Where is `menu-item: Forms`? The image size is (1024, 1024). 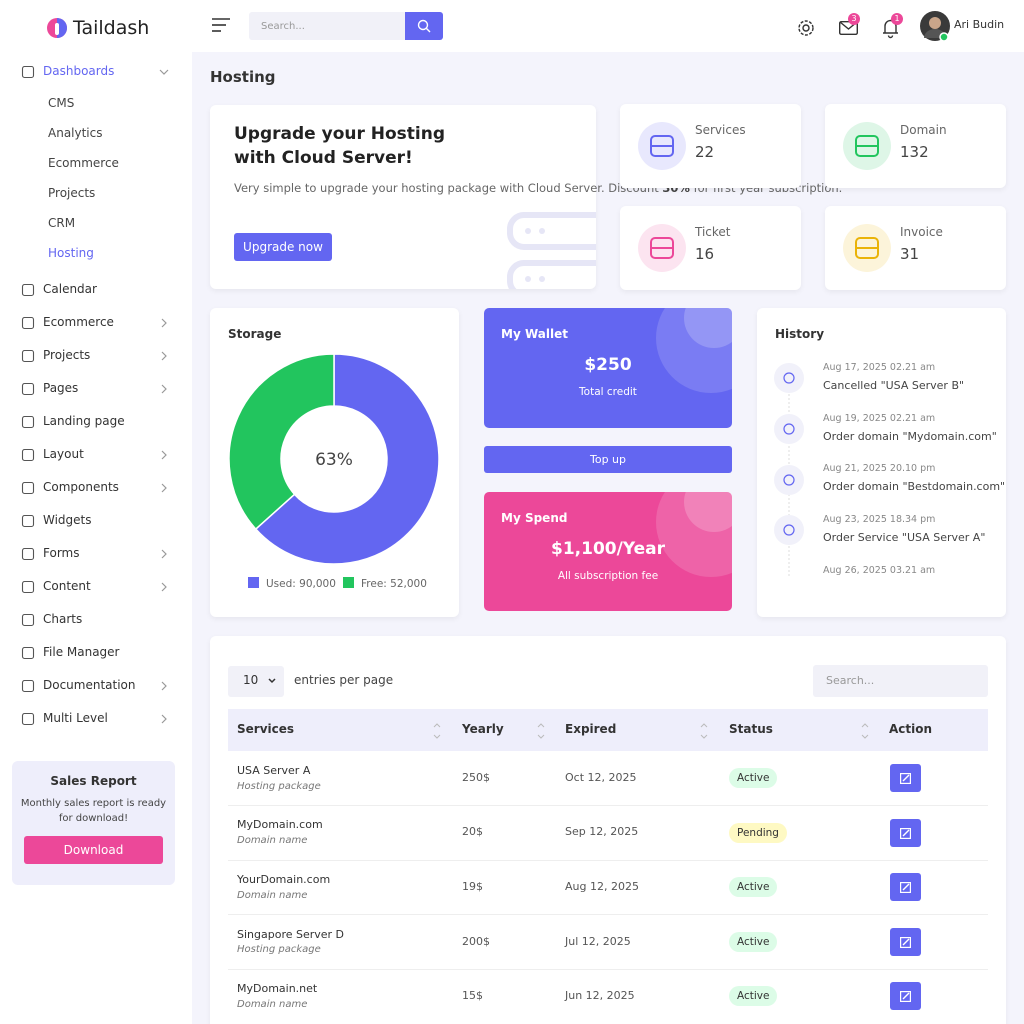
menu-item: Forms is located at coordinates (61, 553).